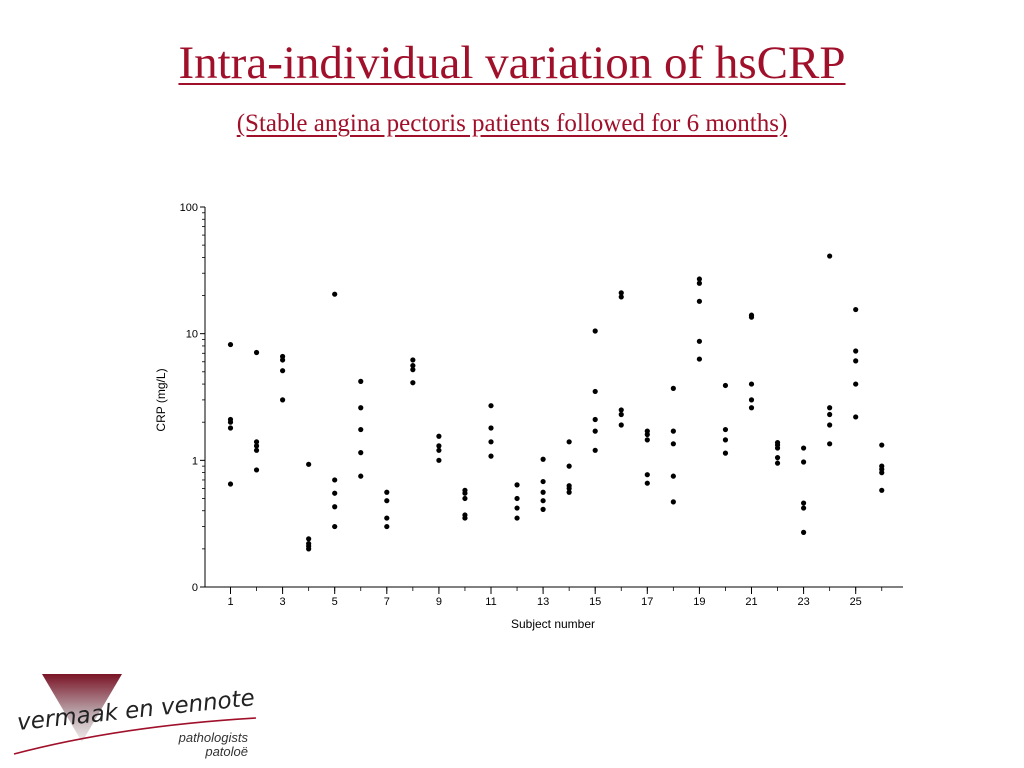 The width and height of the screenshot is (1024, 768). Describe the element at coordinates (543, 602) in the screenshot. I see `x-tick-label: 13` at that location.